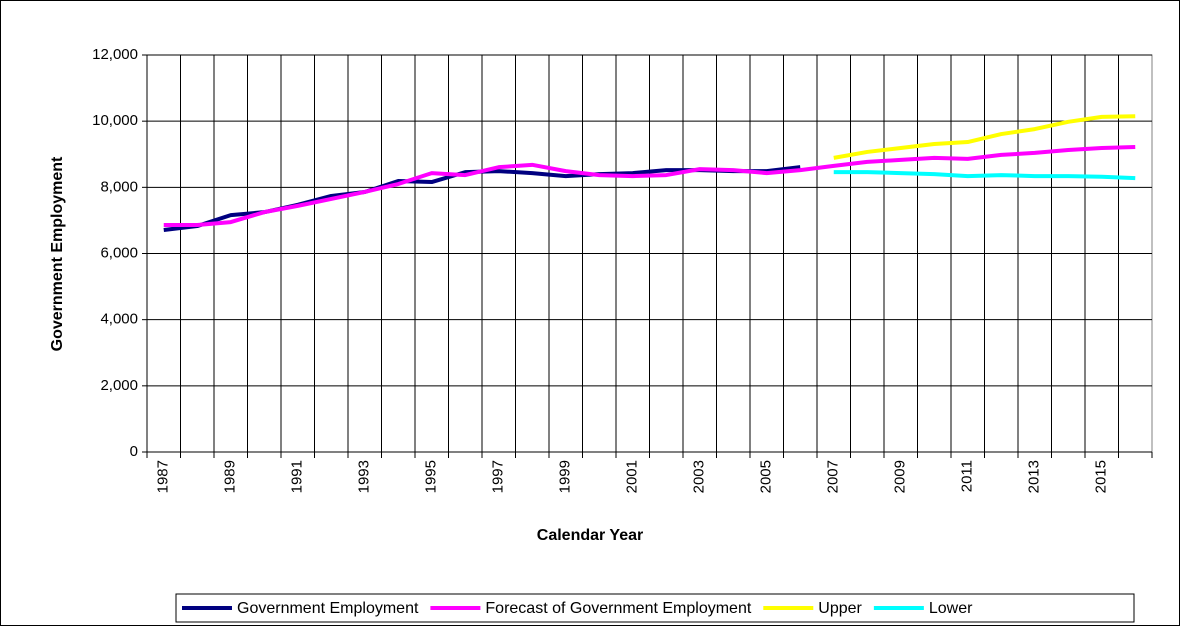 Image resolution: width=1180 pixels, height=626 pixels. I want to click on x-tick-label: 2013, so click(1034, 476).